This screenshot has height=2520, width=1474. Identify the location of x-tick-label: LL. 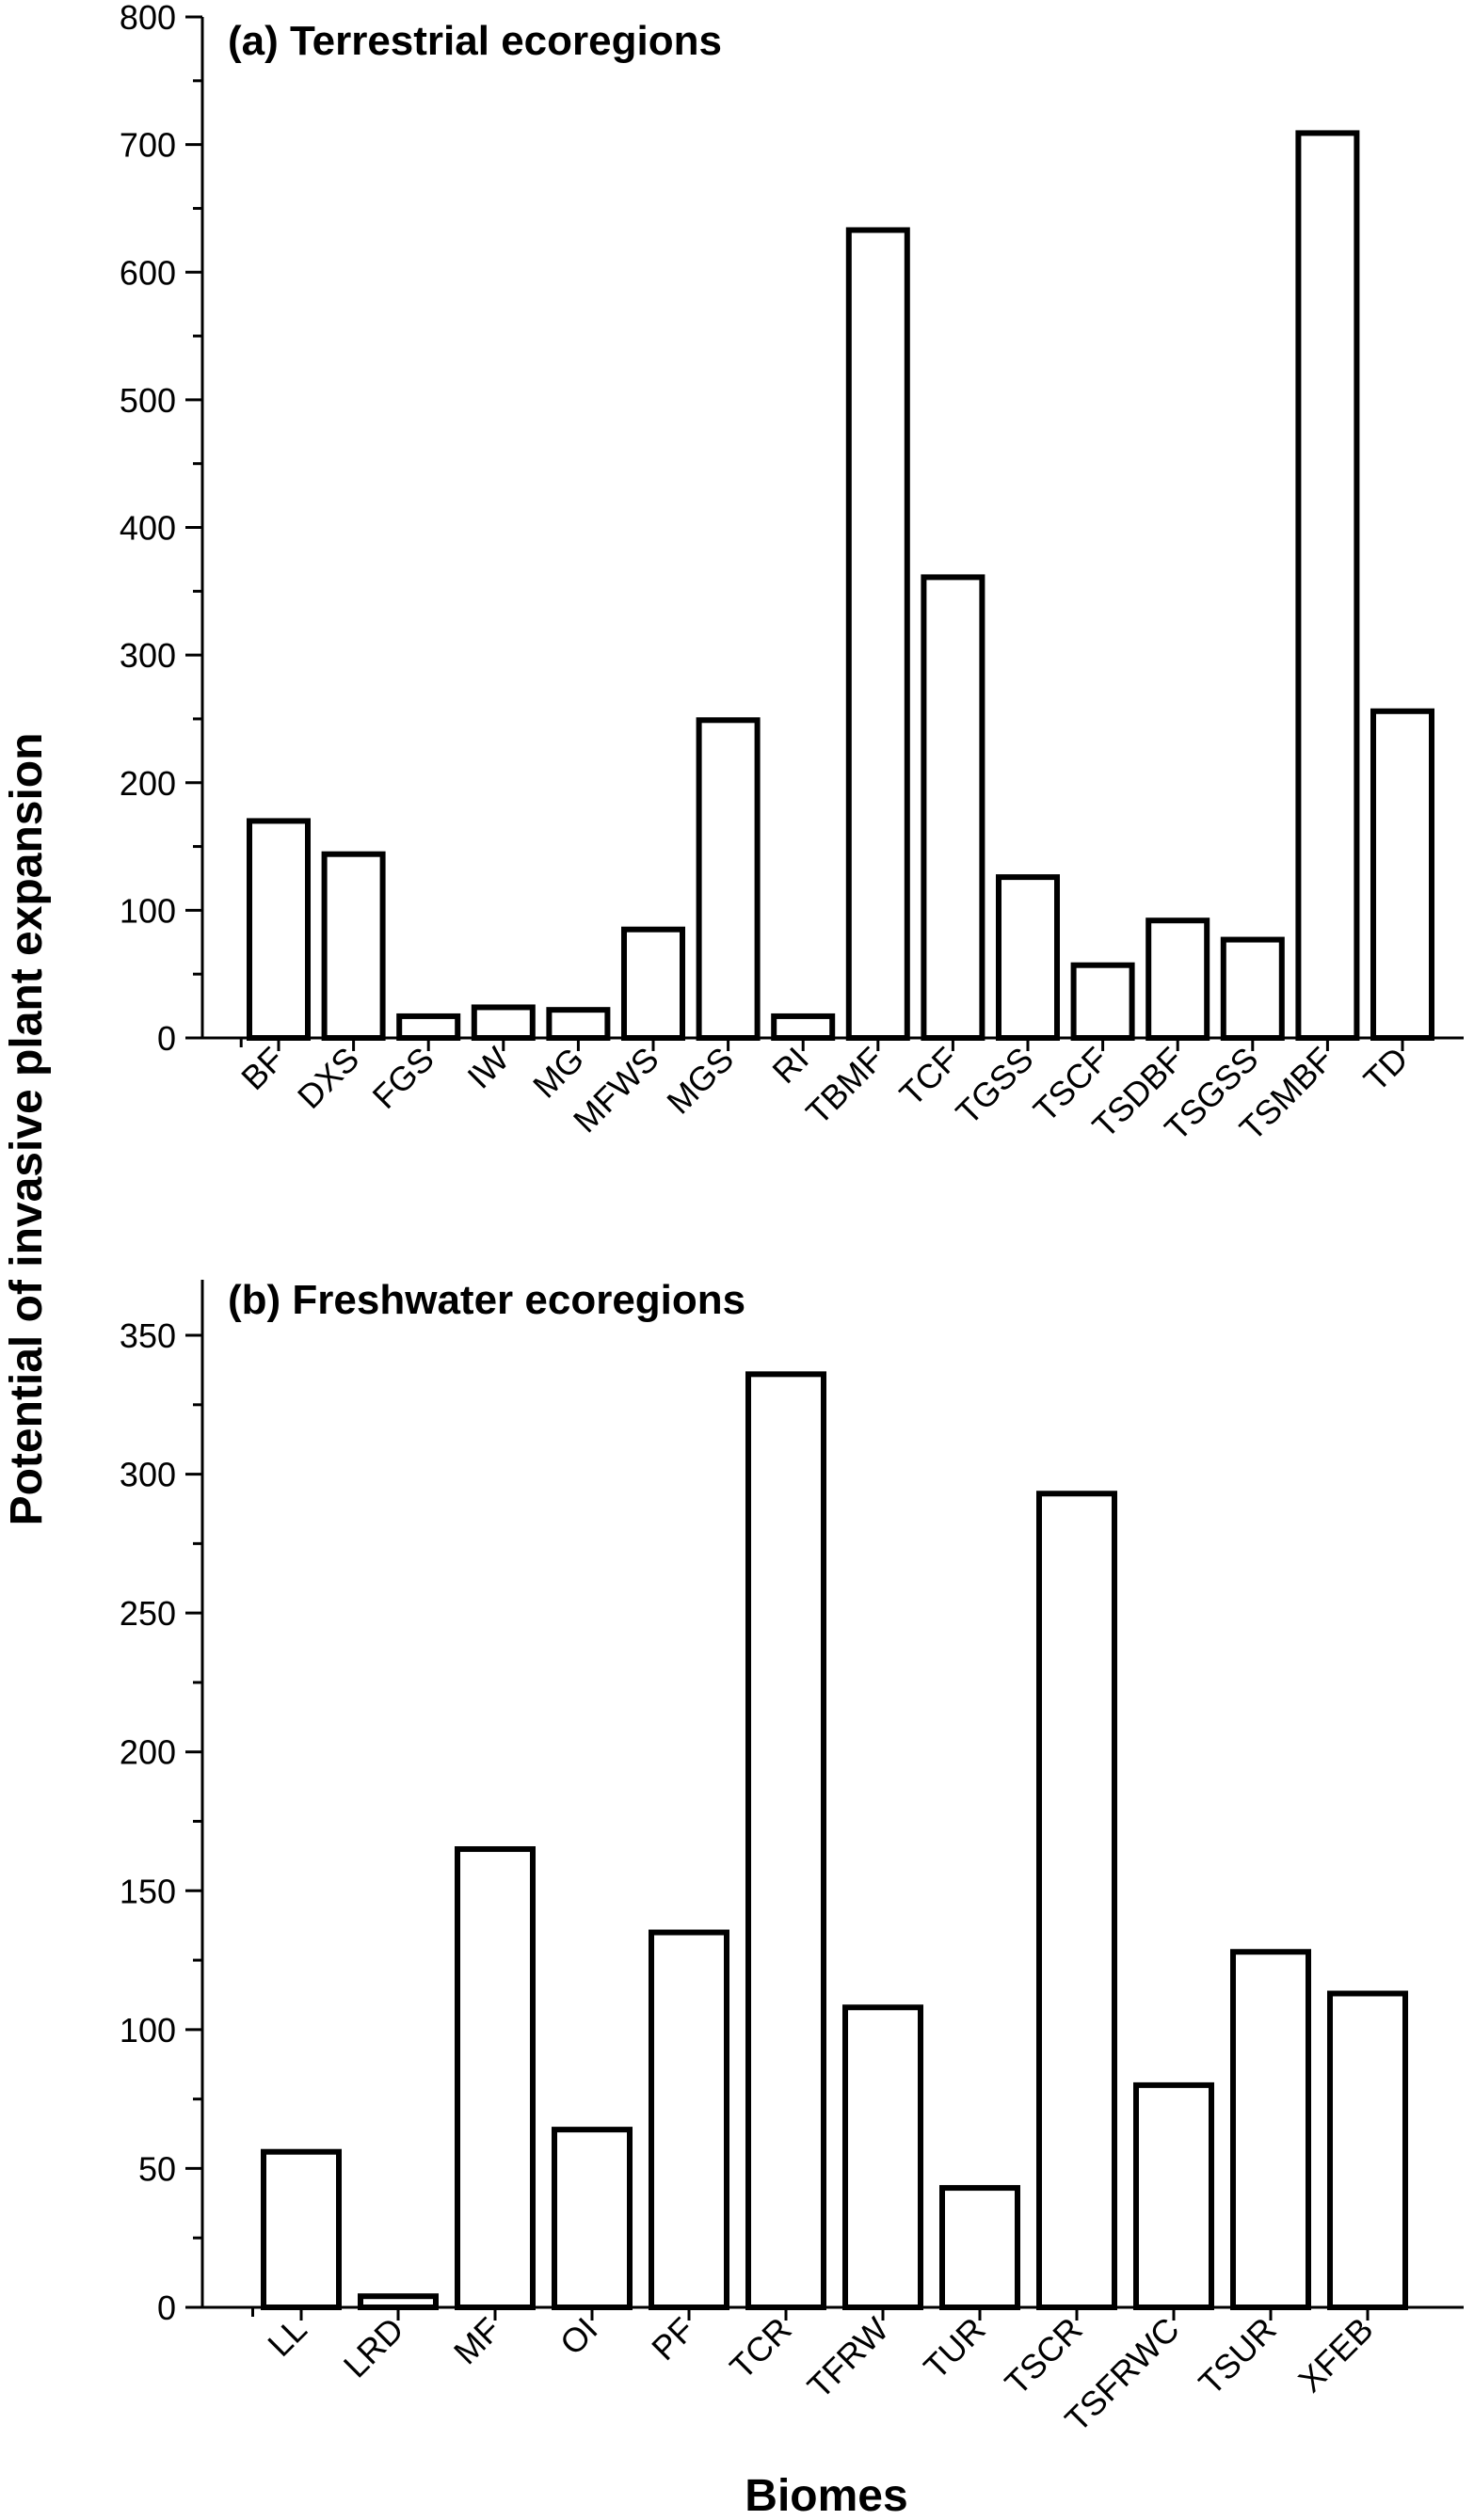
(286, 2337).